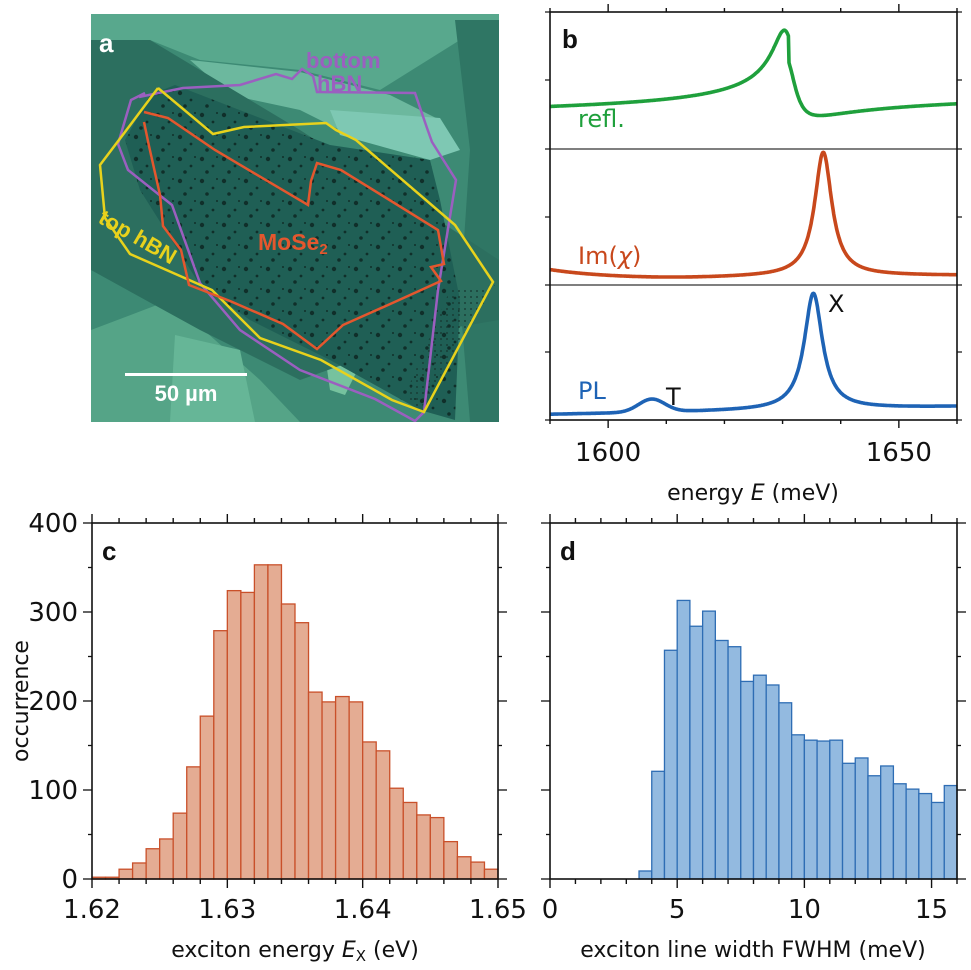 This screenshot has width=971, height=970. What do you see at coordinates (608, 453) in the screenshot?
I see `x-tick-label: 1600` at bounding box center [608, 453].